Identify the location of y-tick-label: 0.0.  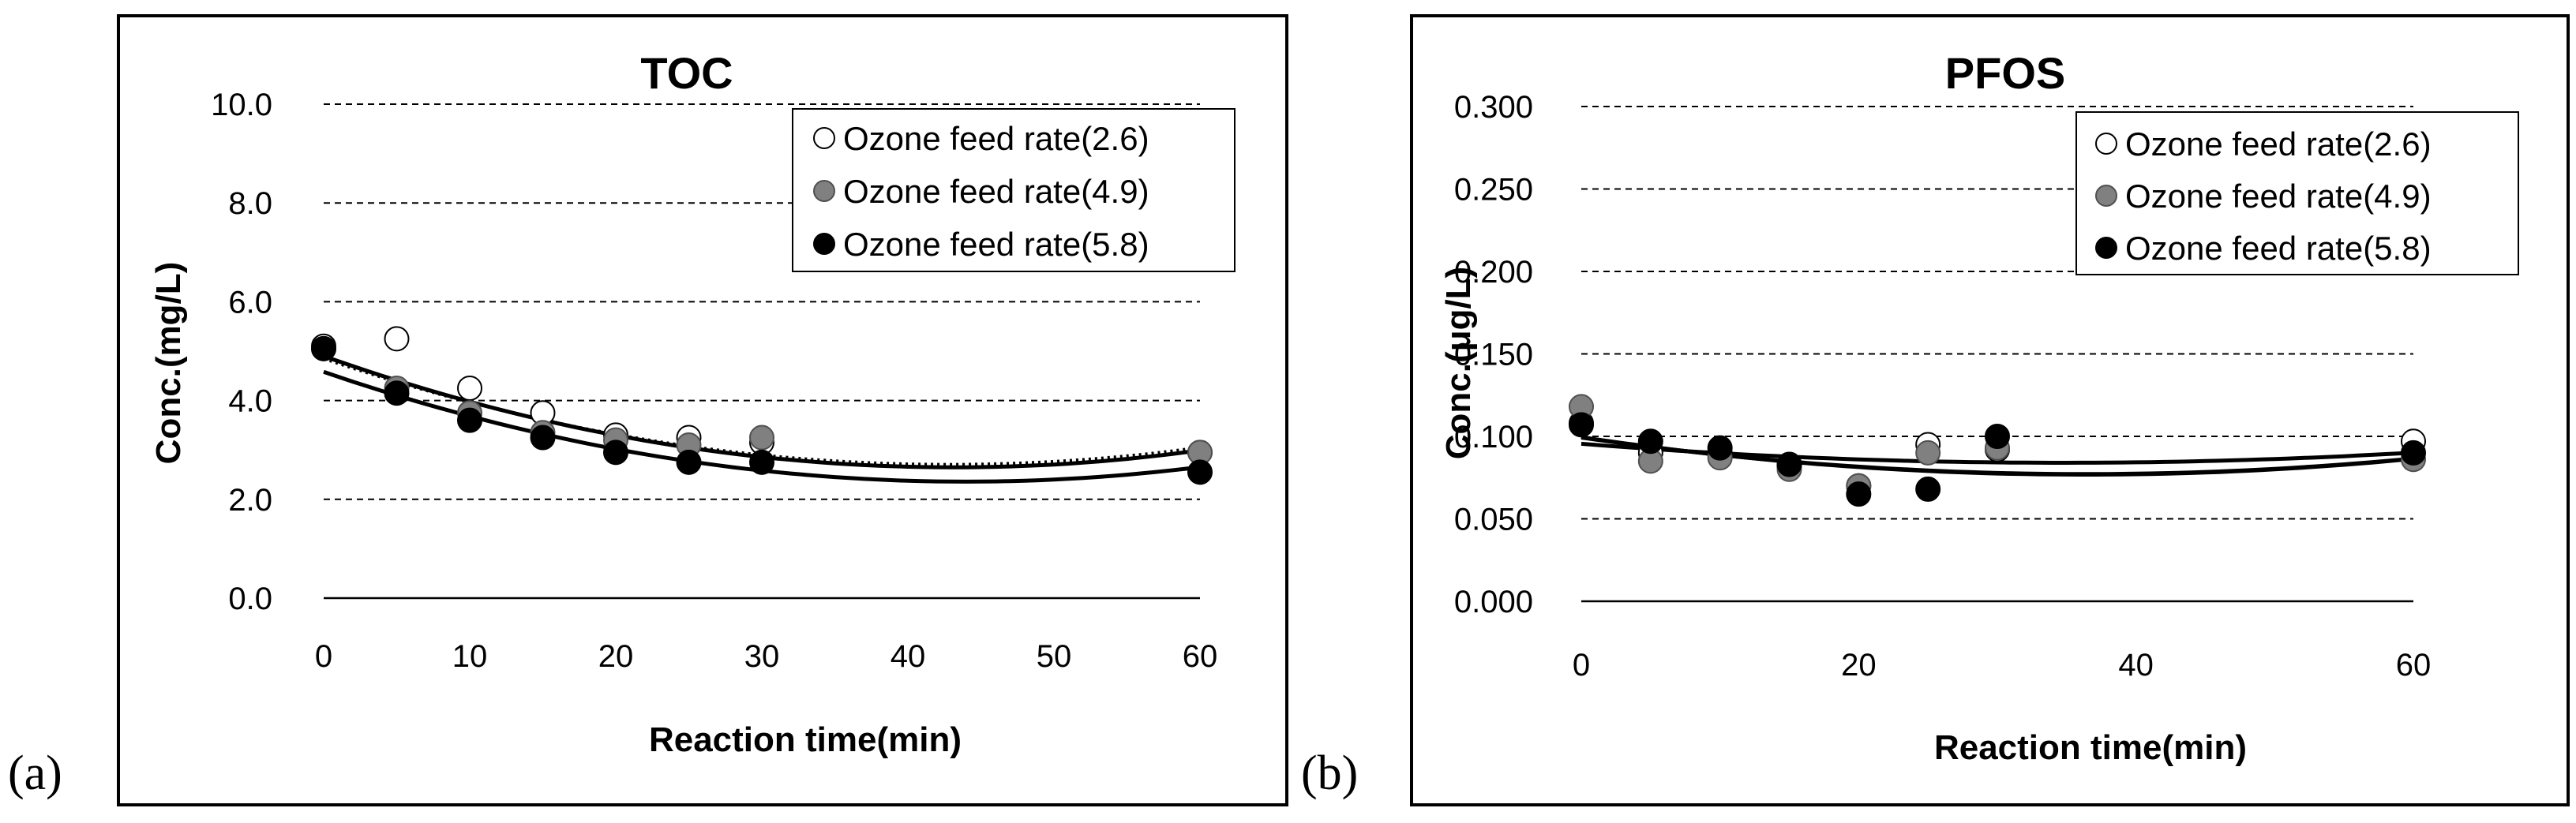
(250, 599).